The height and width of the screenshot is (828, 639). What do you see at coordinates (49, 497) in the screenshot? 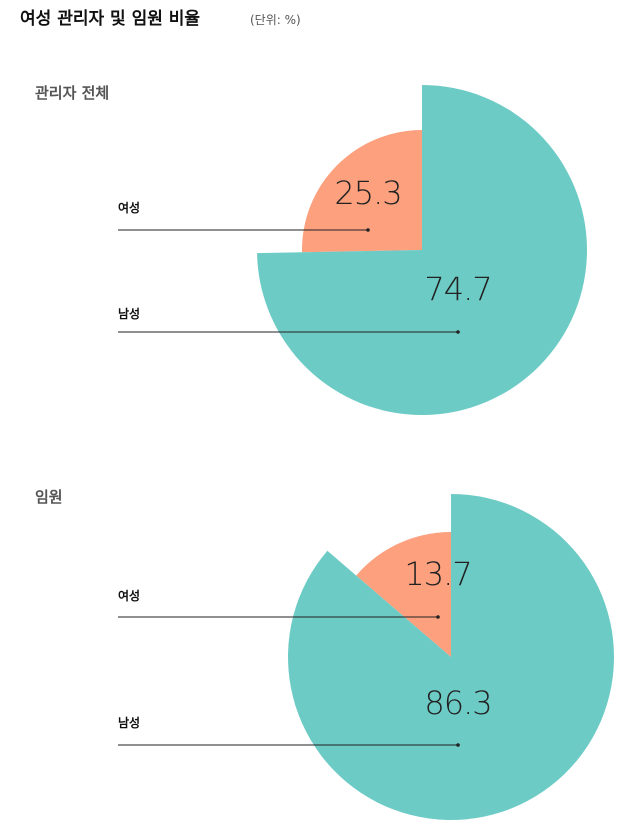
I see `chart-subtitle: 임원` at bounding box center [49, 497].